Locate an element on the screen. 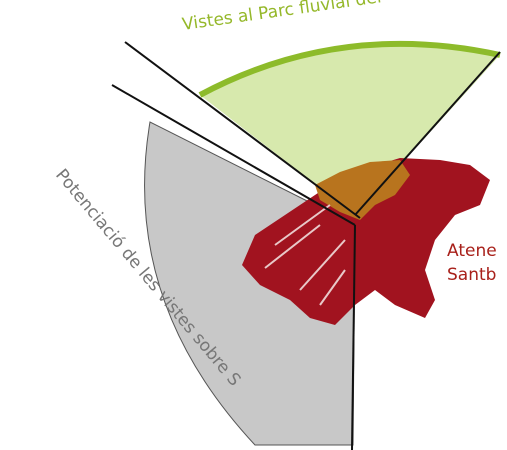  green-arc is located at coordinates (349, 69).